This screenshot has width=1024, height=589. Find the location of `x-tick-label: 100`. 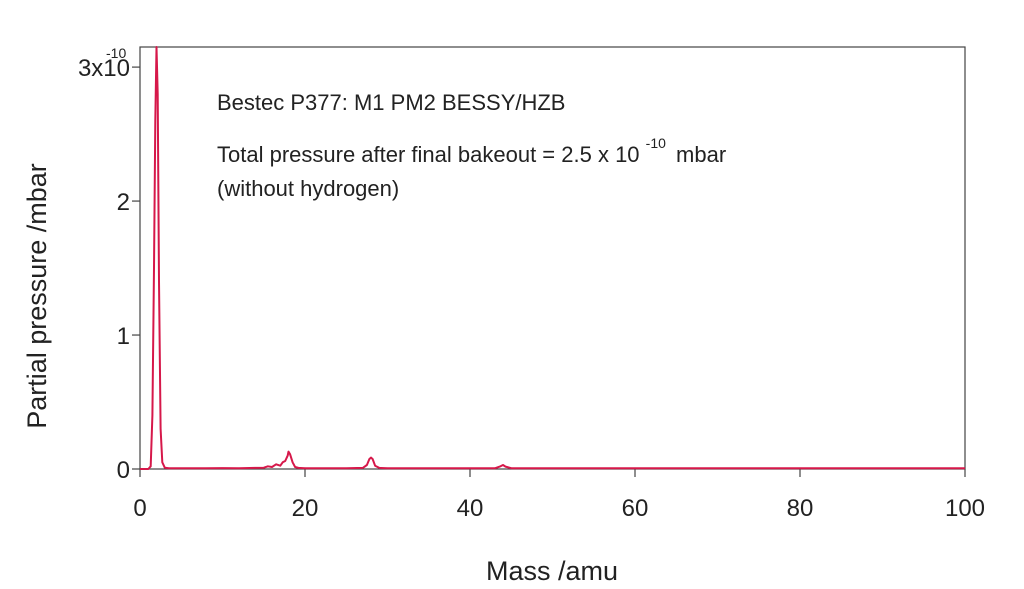

x-tick-label: 100 is located at coordinates (965, 508).